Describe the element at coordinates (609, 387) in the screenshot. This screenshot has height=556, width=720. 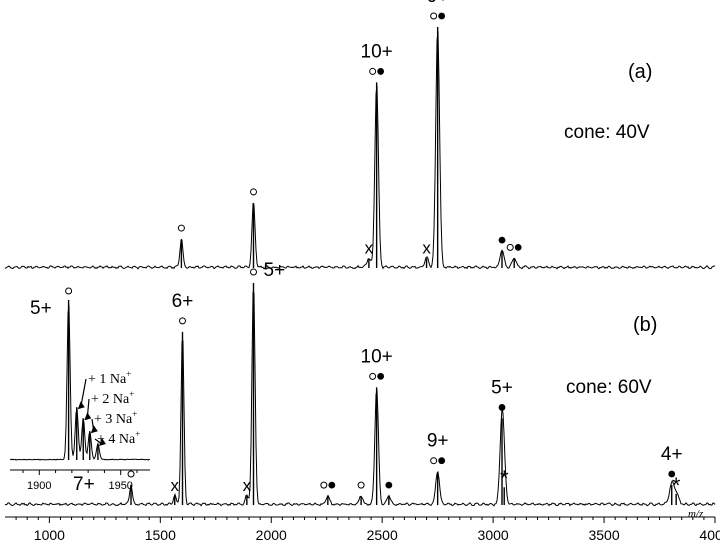
I see `panel-b-cone-voltage: cone: 60V` at that location.